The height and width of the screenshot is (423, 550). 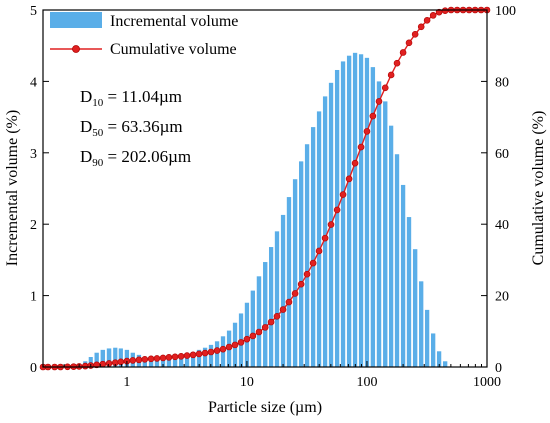 I want to click on y-right-tick-label: 40, so click(x=502, y=225).